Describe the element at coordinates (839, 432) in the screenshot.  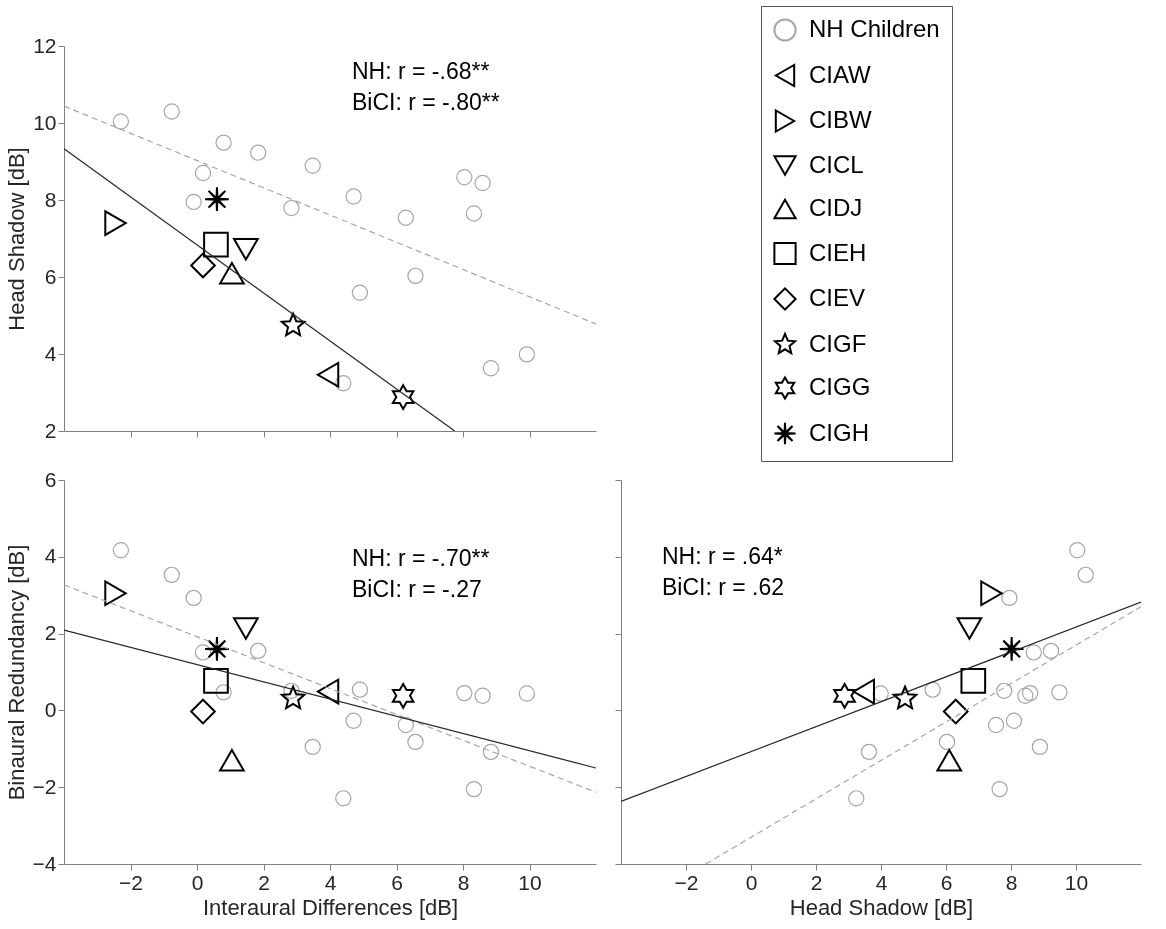
I see `legend-label: CIGH` at that location.